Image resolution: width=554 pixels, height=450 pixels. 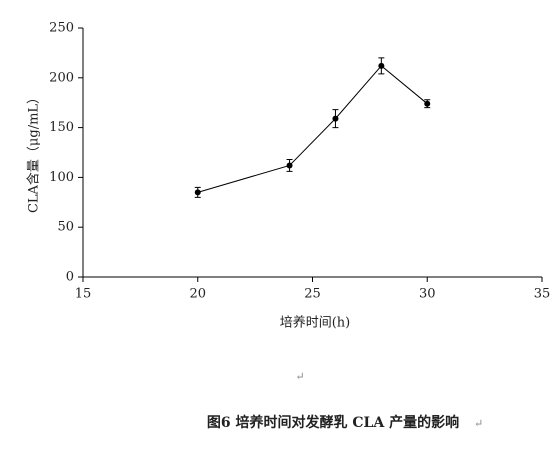 I want to click on x-axis-label: 培养时间(h), so click(x=315, y=323).